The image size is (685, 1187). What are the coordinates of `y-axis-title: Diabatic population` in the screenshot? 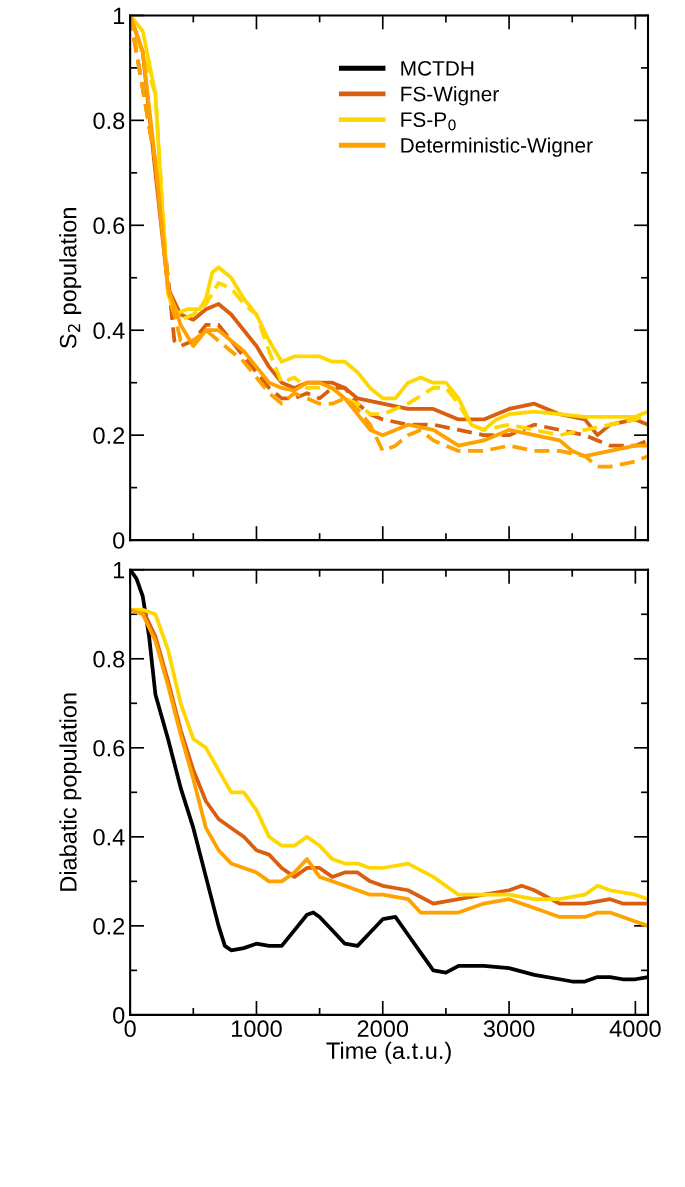 It's located at (70, 792).